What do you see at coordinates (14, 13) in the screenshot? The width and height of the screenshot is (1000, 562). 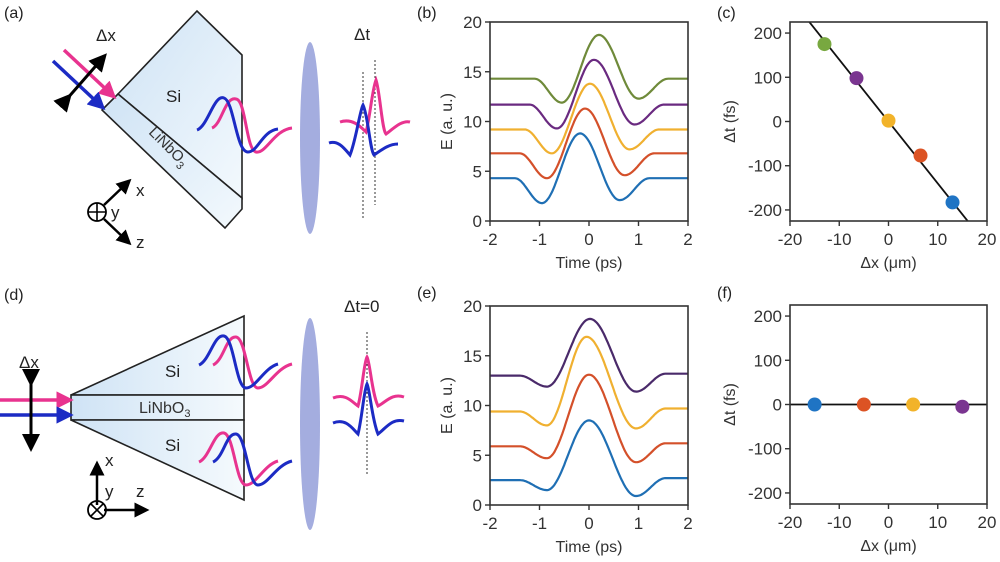 I see `panel-a-label: (a)` at bounding box center [14, 13].